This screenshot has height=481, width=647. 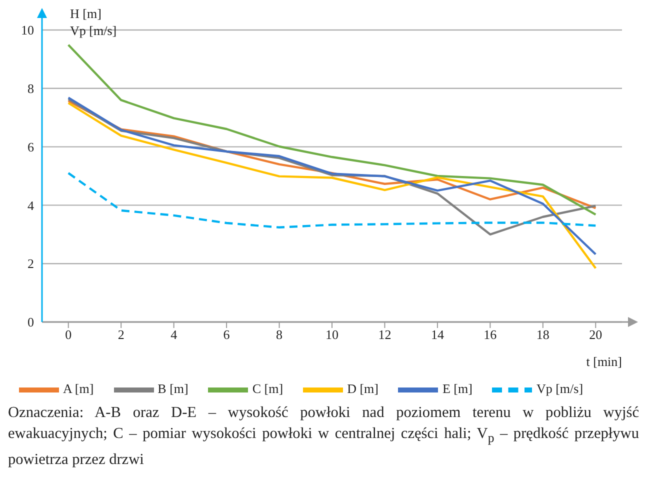 What do you see at coordinates (385, 334) in the screenshot?
I see `x-tick-label: 12` at bounding box center [385, 334].